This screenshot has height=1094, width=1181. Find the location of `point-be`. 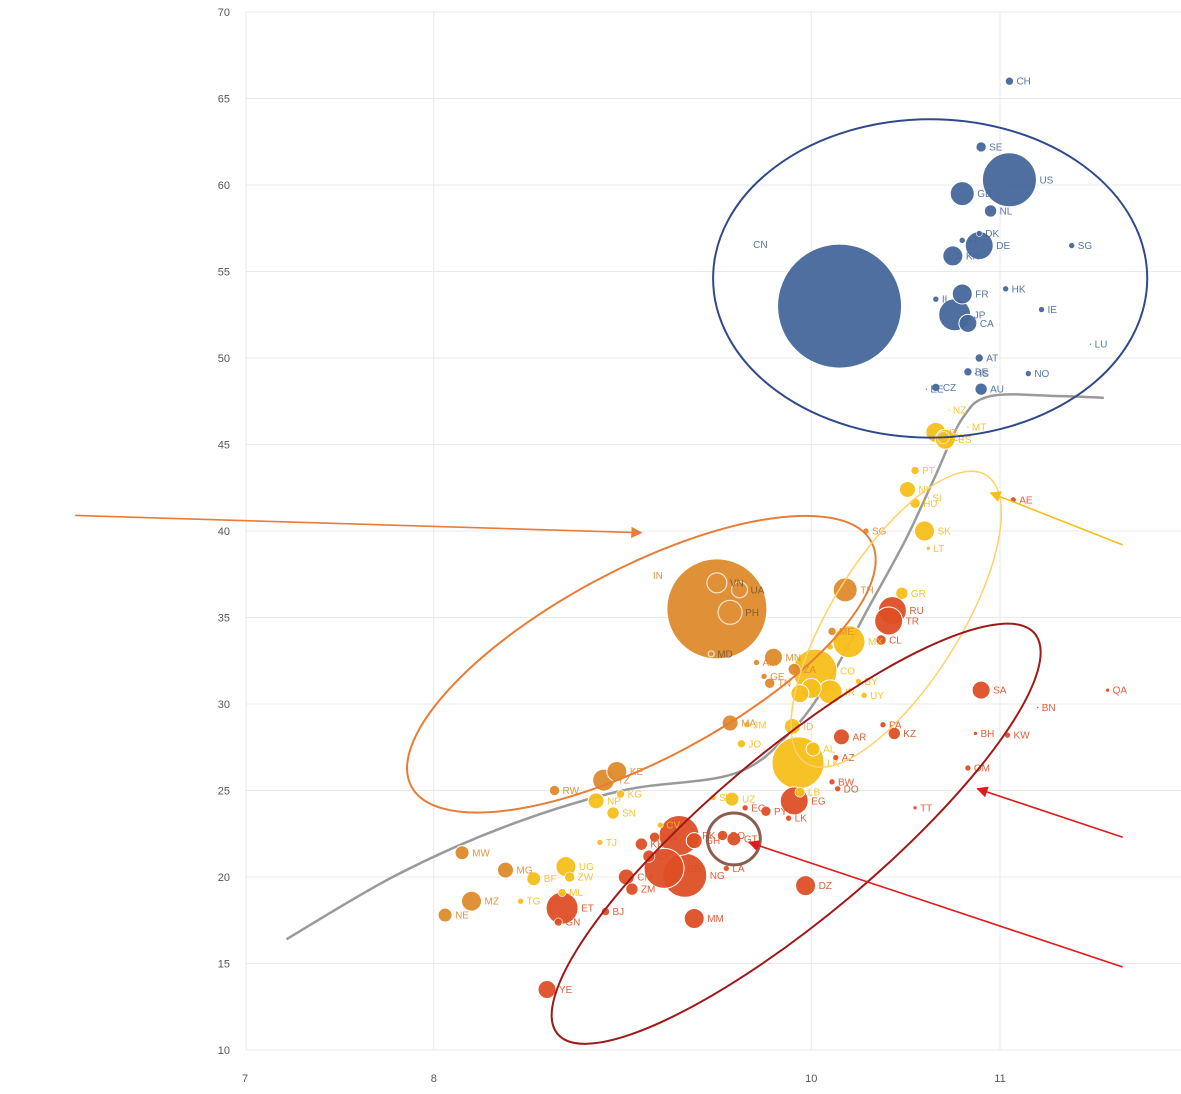

point-be is located at coordinates (968, 372).